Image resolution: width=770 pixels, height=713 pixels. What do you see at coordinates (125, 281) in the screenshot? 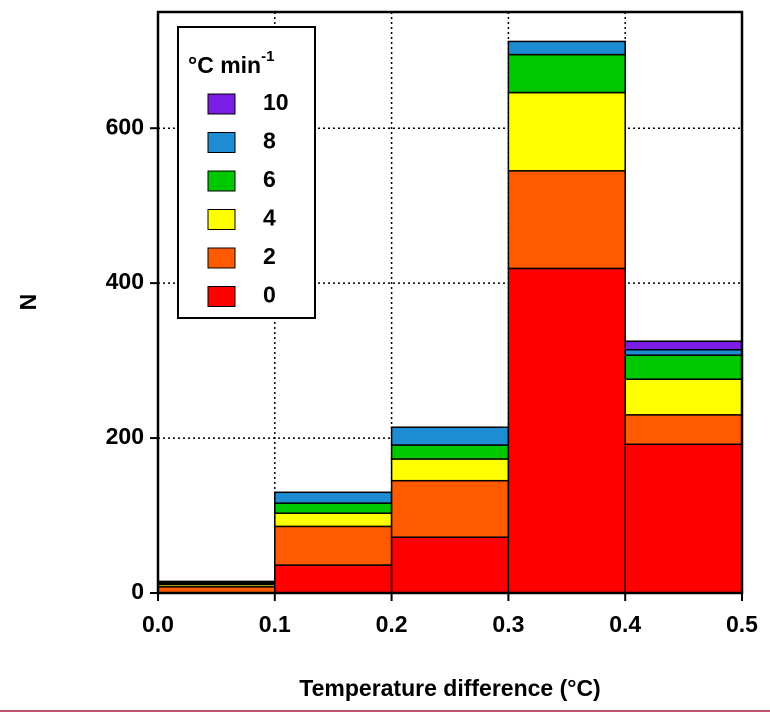
I see `y-tick-label: 400` at bounding box center [125, 281].